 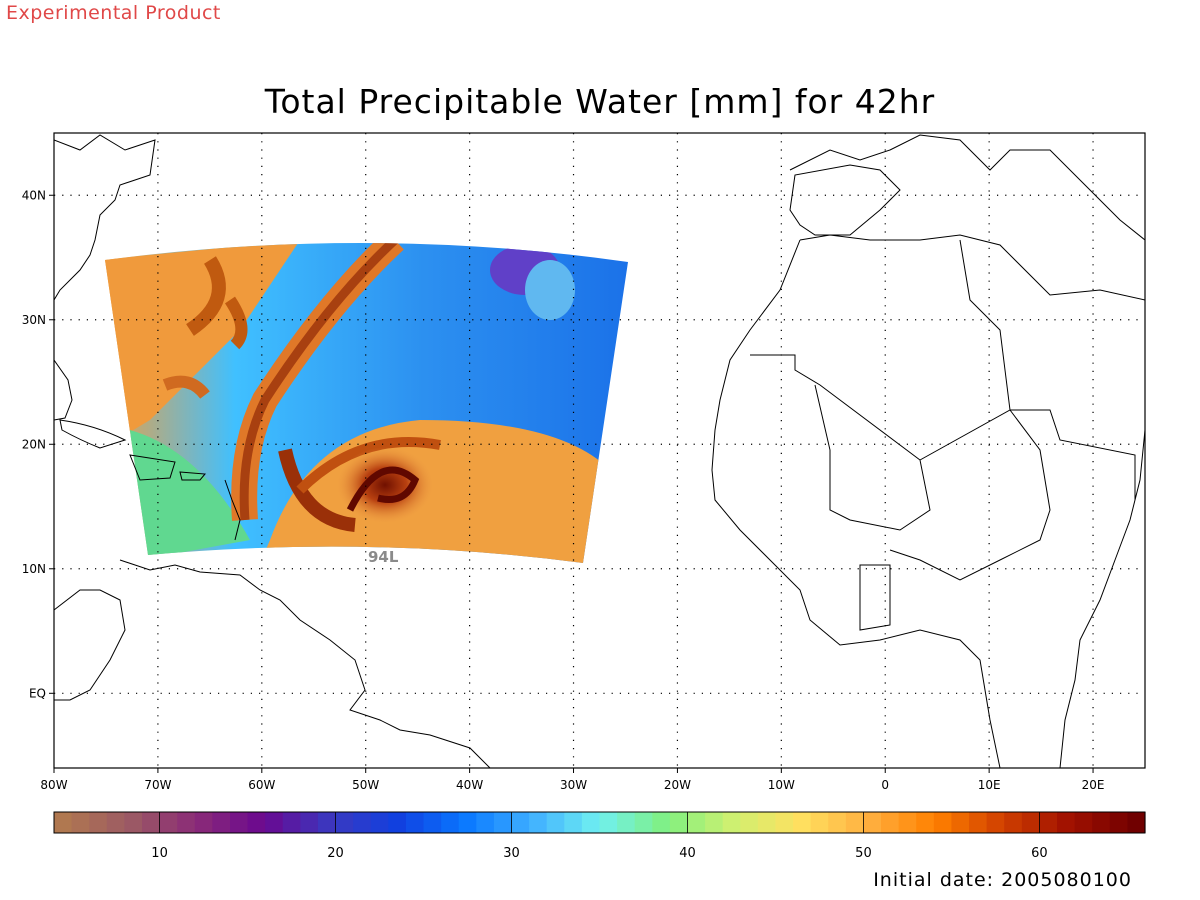 What do you see at coordinates (1093, 785) in the screenshot?
I see `x-tick-label: 20E` at bounding box center [1093, 785].